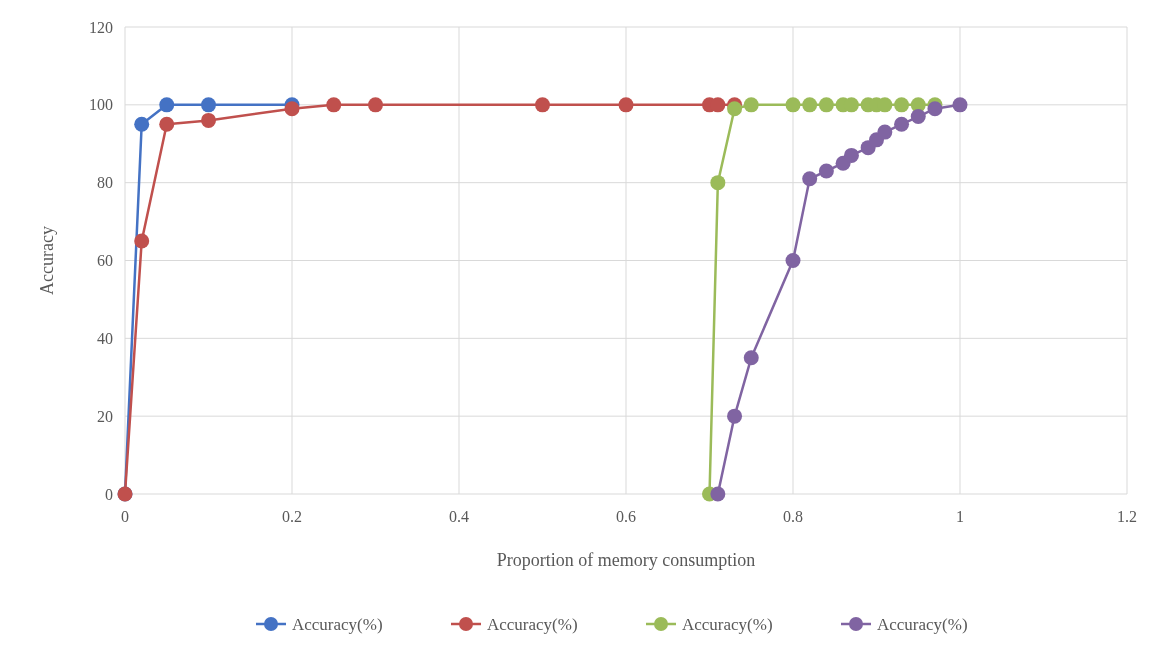 Image resolution: width=1164 pixels, height=654 pixels. Describe the element at coordinates (626, 560) in the screenshot. I see `x-axis-title: Proportion of memory consumption` at that location.